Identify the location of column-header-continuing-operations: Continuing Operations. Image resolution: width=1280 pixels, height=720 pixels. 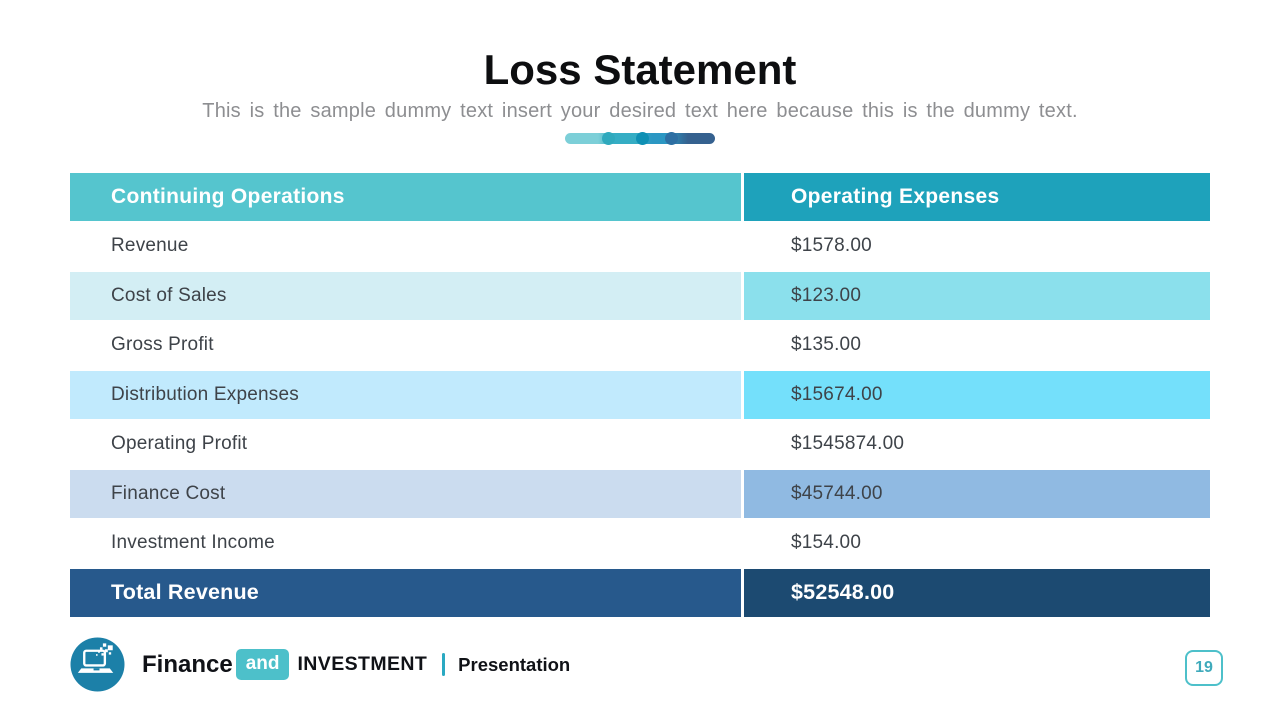
(405, 197).